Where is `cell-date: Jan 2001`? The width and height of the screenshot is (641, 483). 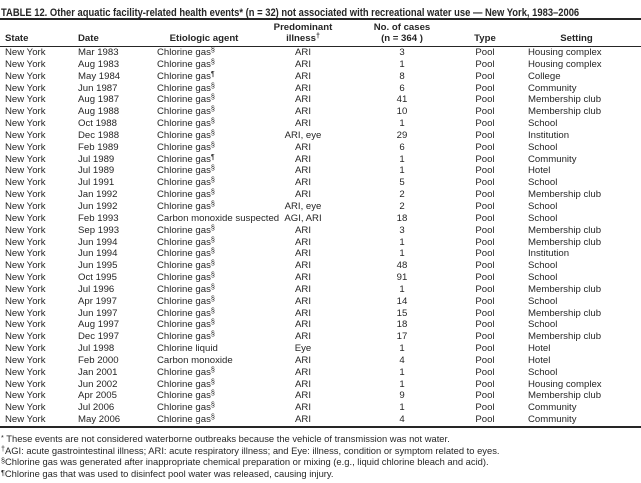
cell-date: Jan 2001 is located at coordinates (98, 372).